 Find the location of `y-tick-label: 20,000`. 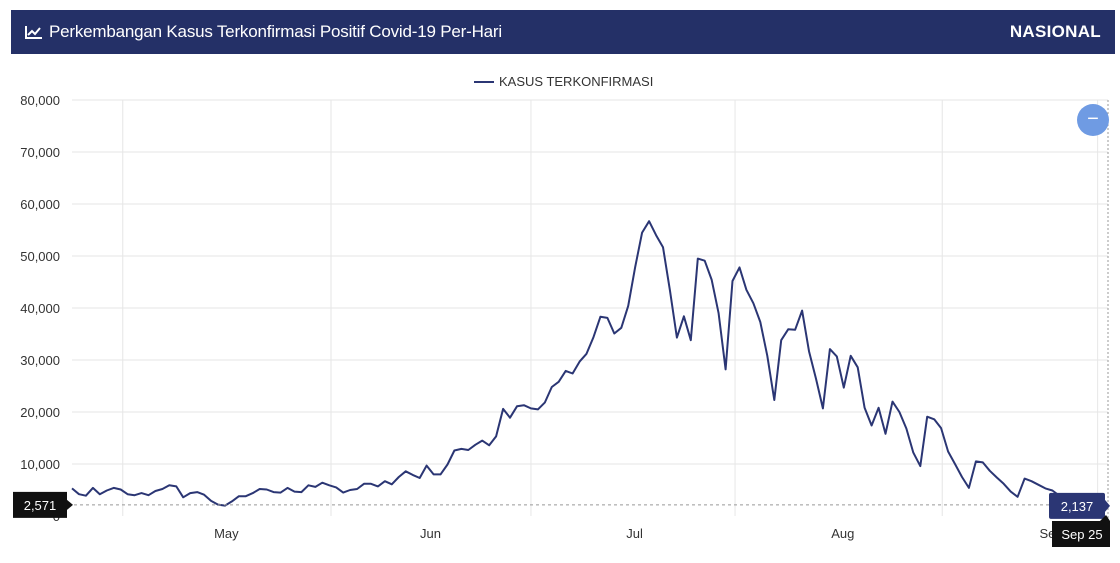

y-tick-label: 20,000 is located at coordinates (40, 412).